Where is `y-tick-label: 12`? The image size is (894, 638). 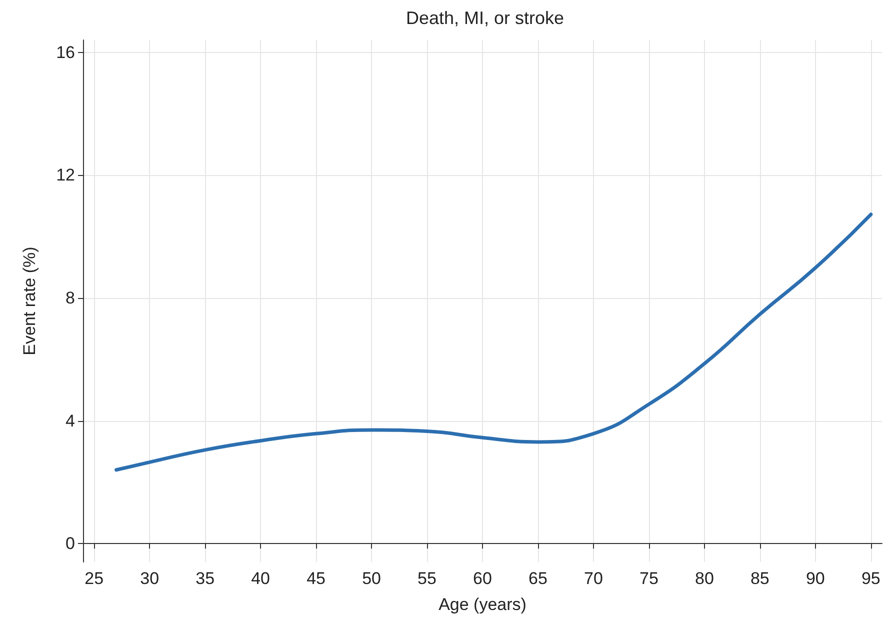 y-tick-label: 12 is located at coordinates (65, 175).